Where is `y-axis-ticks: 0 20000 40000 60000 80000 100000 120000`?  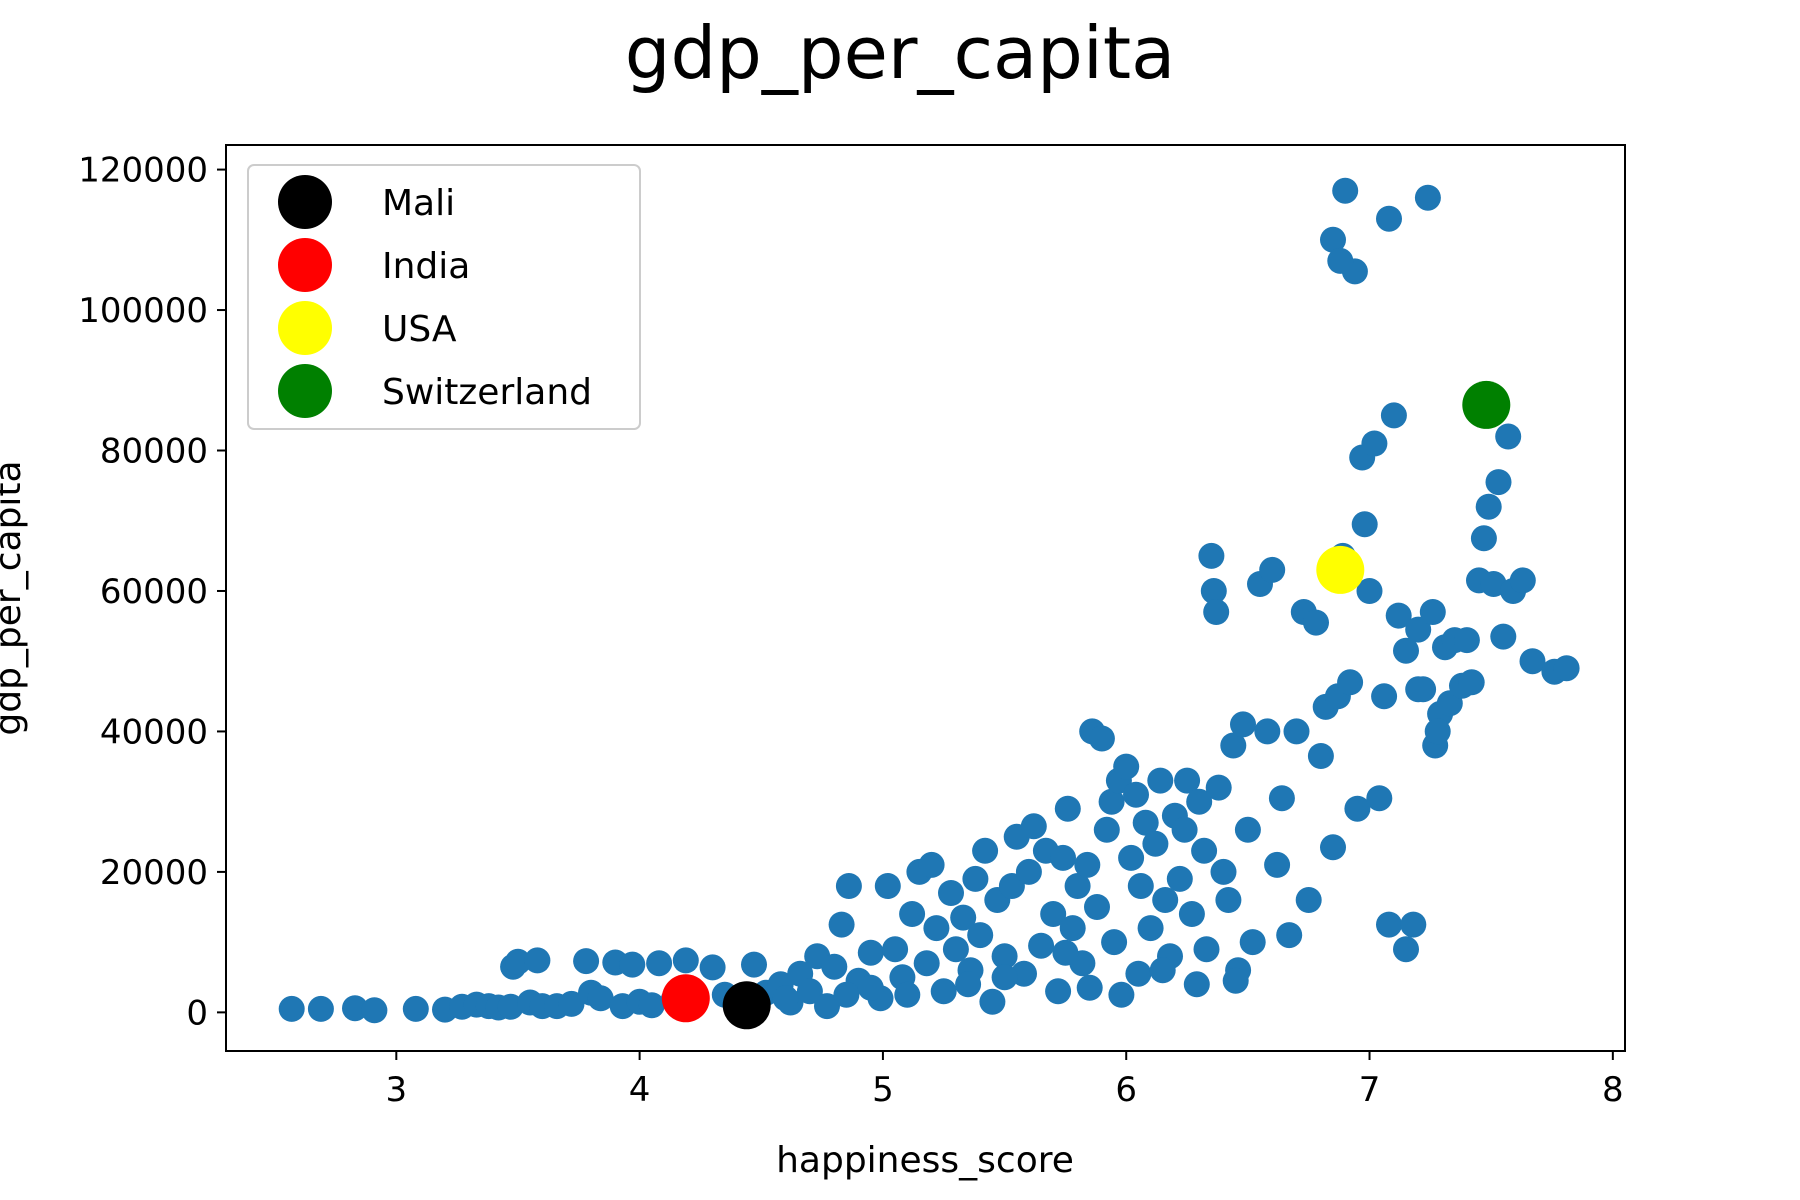
y-axis-ticks: 0 20000 40000 60000 80000 100000 120000 is located at coordinates (152, 592).